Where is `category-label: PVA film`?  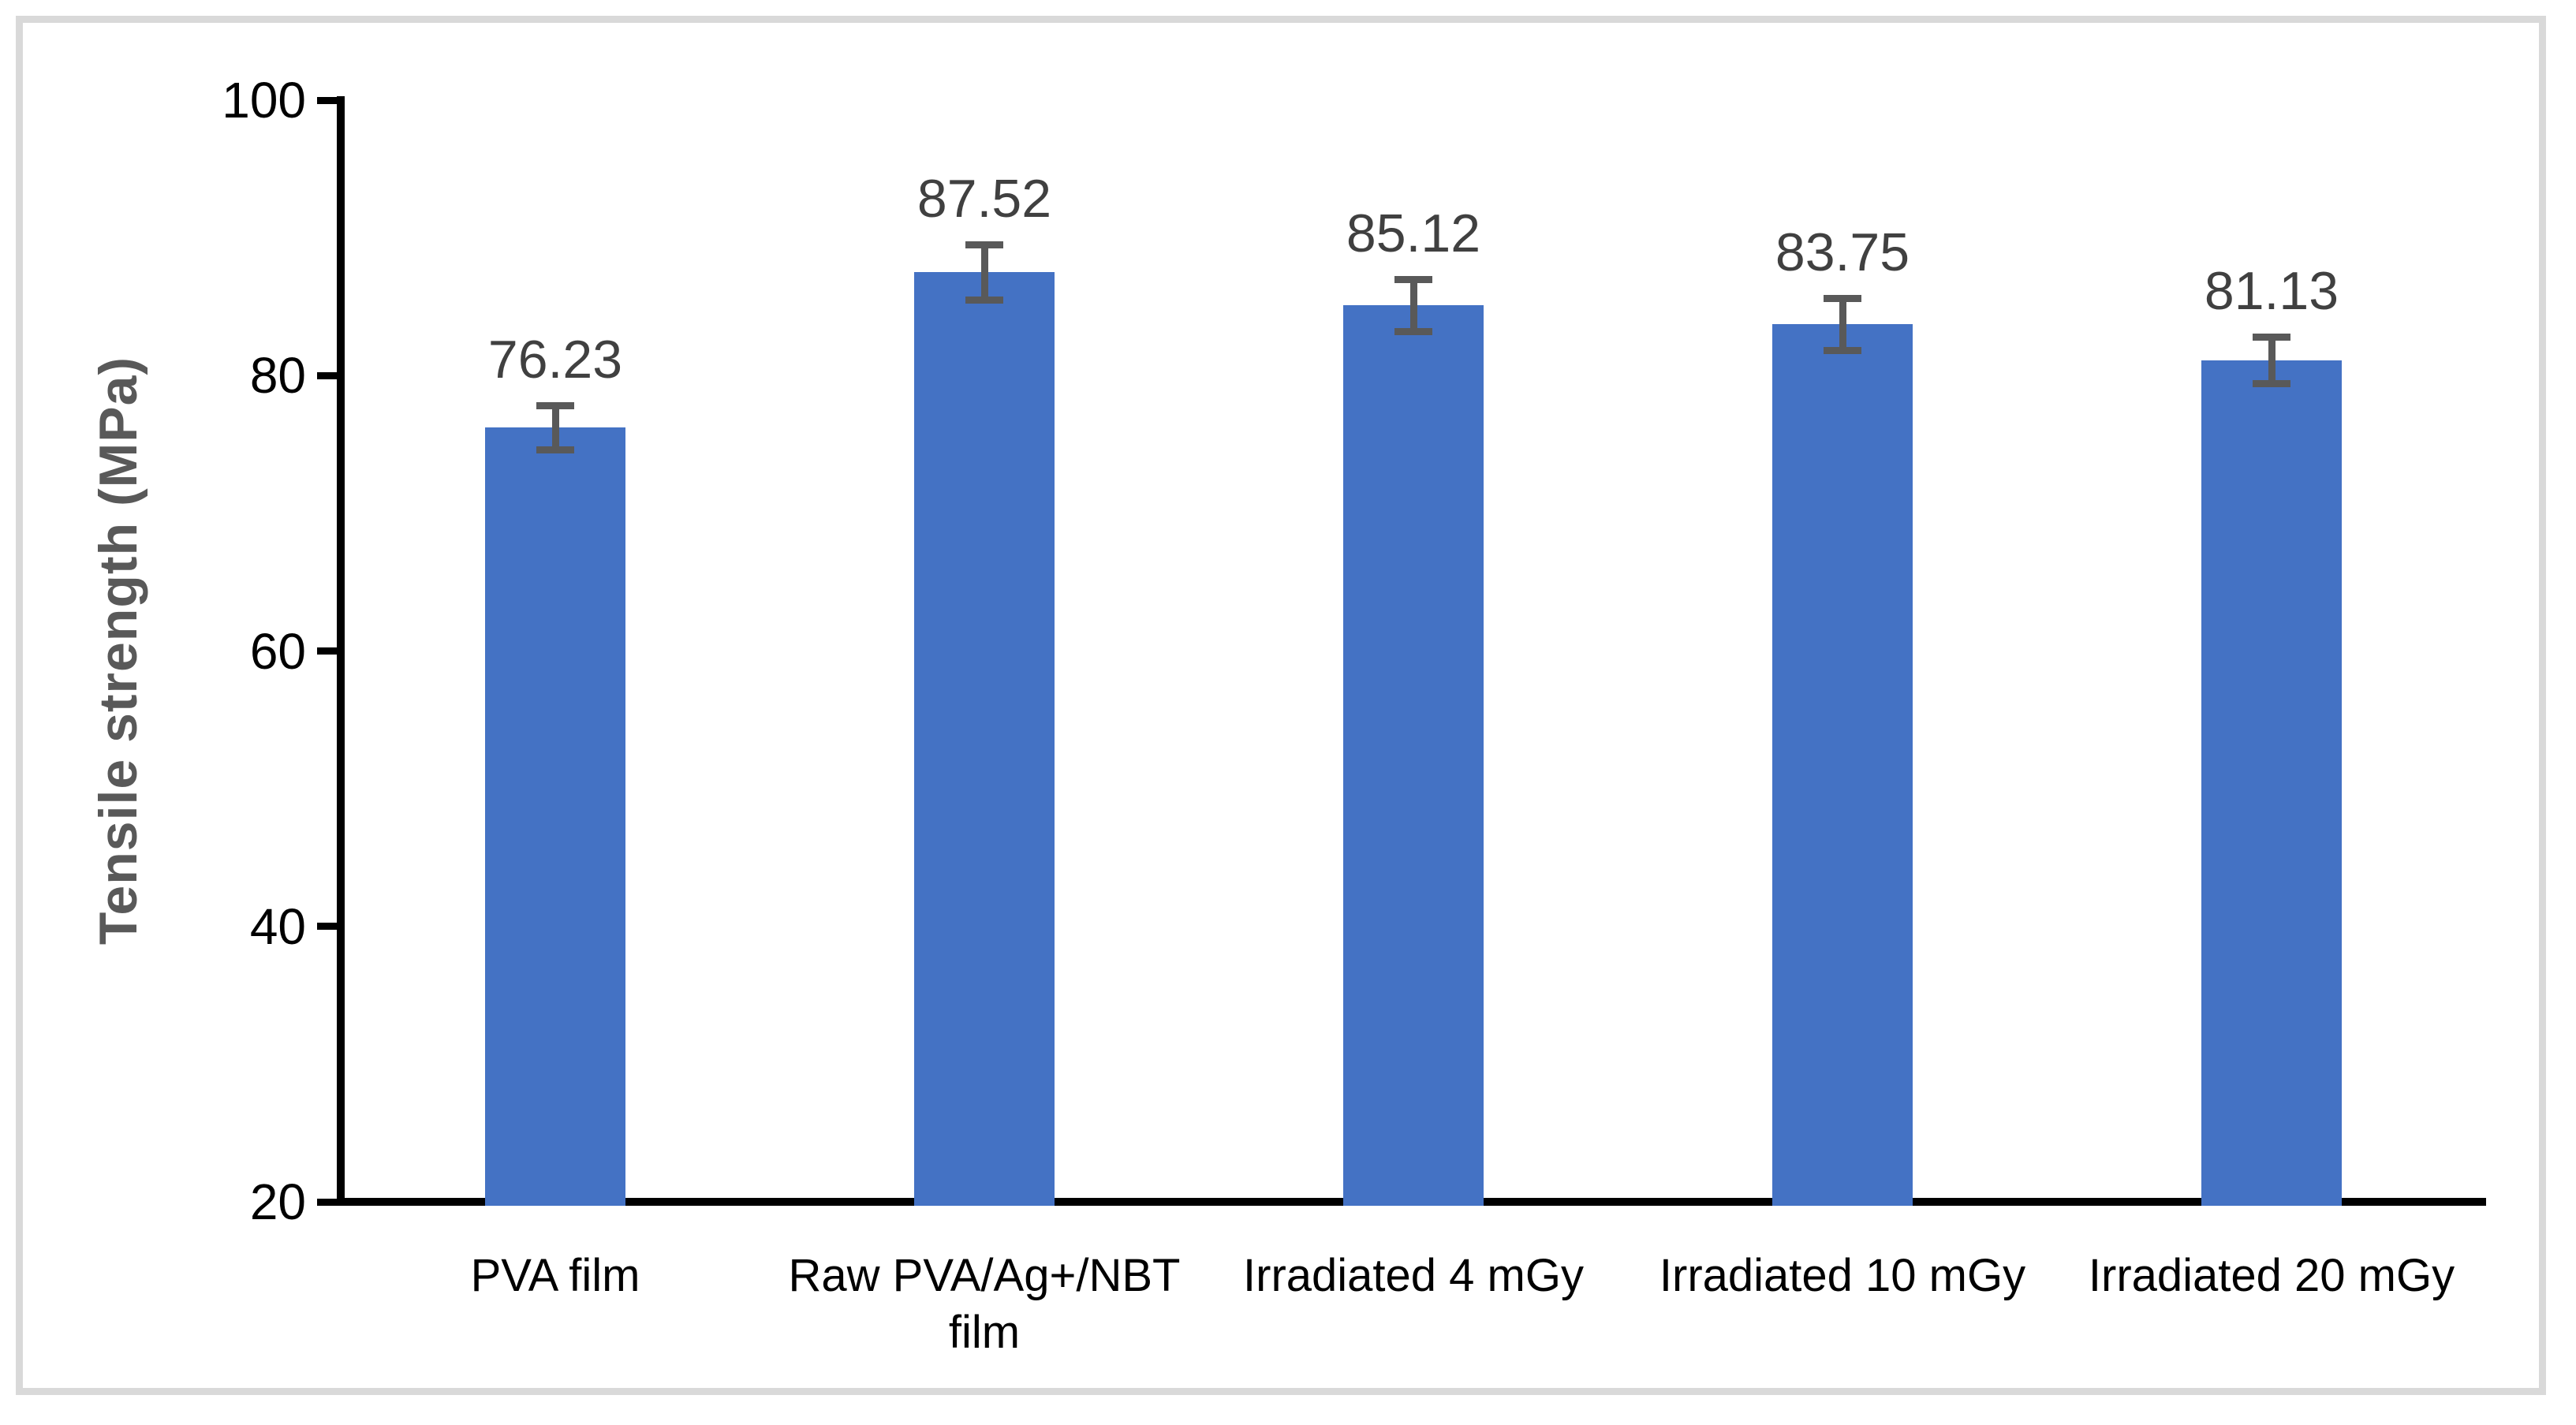 category-label: PVA film is located at coordinates (555, 1275).